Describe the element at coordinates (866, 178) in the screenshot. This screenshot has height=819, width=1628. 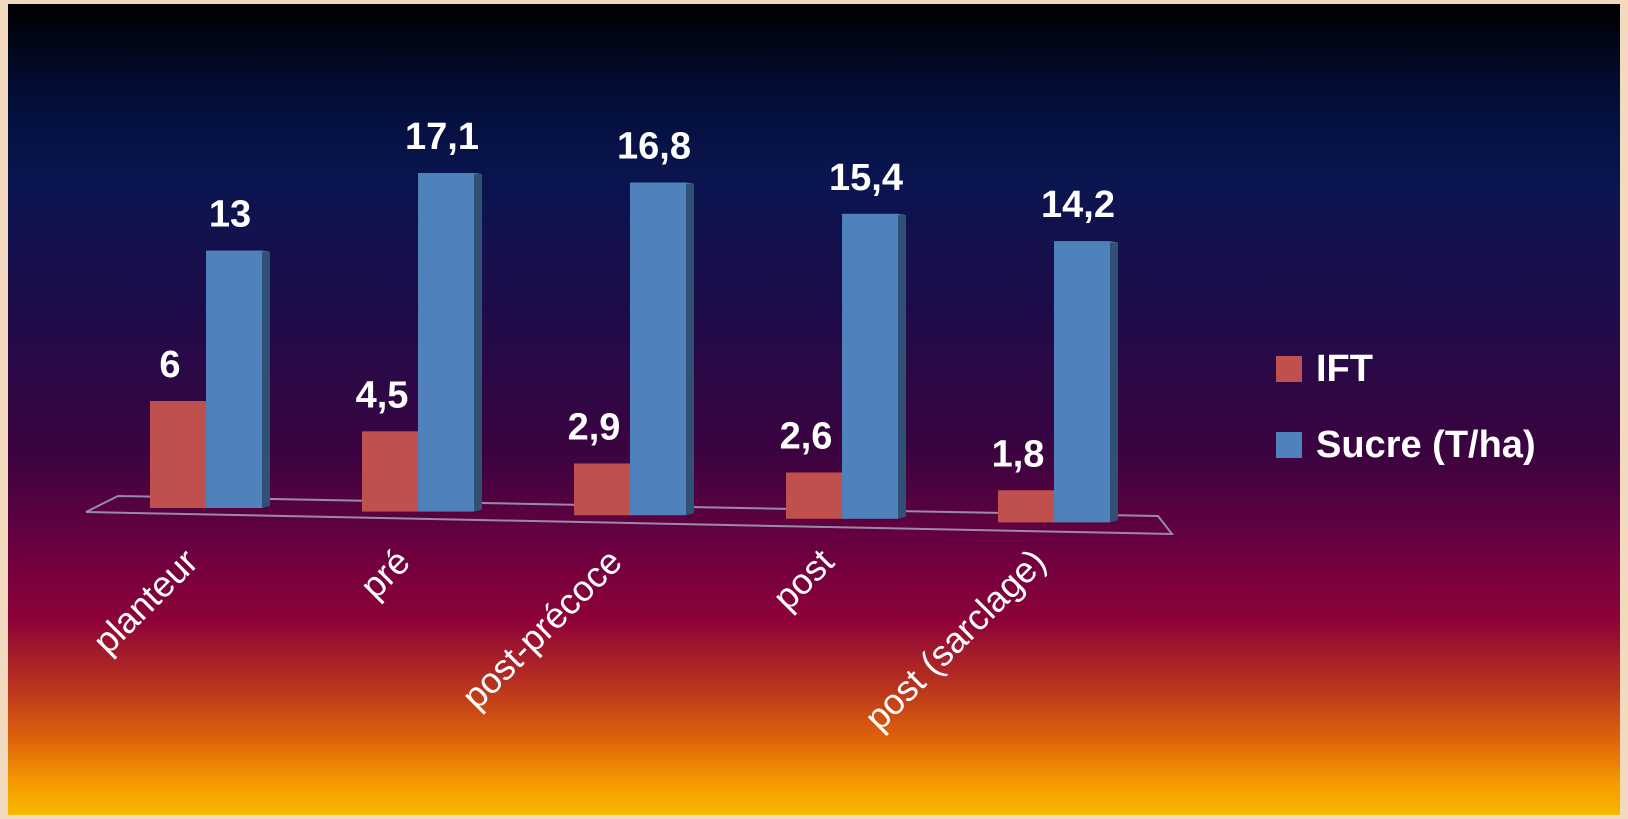
I see `value-label-sucre-3: 15,4` at that location.